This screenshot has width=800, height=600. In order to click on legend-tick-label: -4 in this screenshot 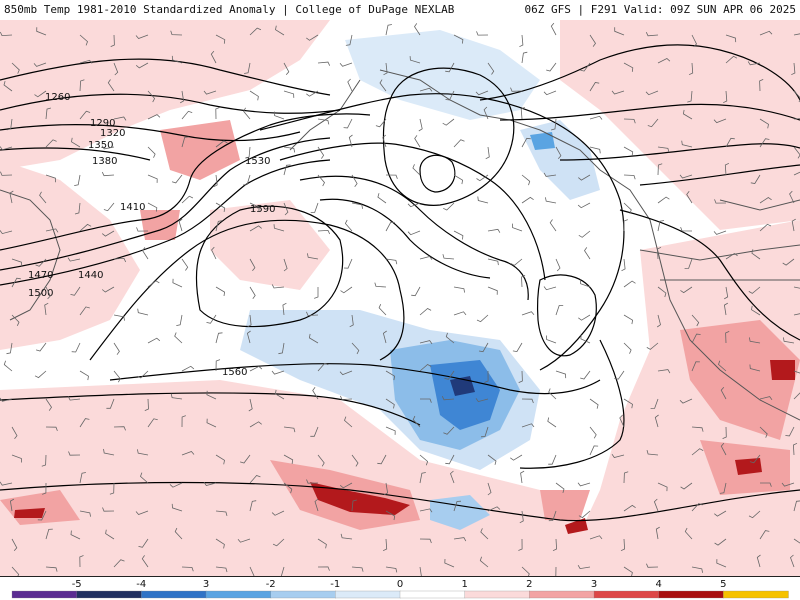, I will do `click(141, 584)`.